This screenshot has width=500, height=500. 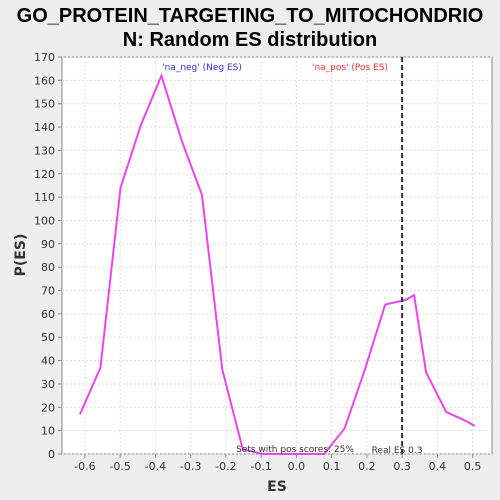 I want to click on y-tick-label: 90, so click(x=48, y=244).